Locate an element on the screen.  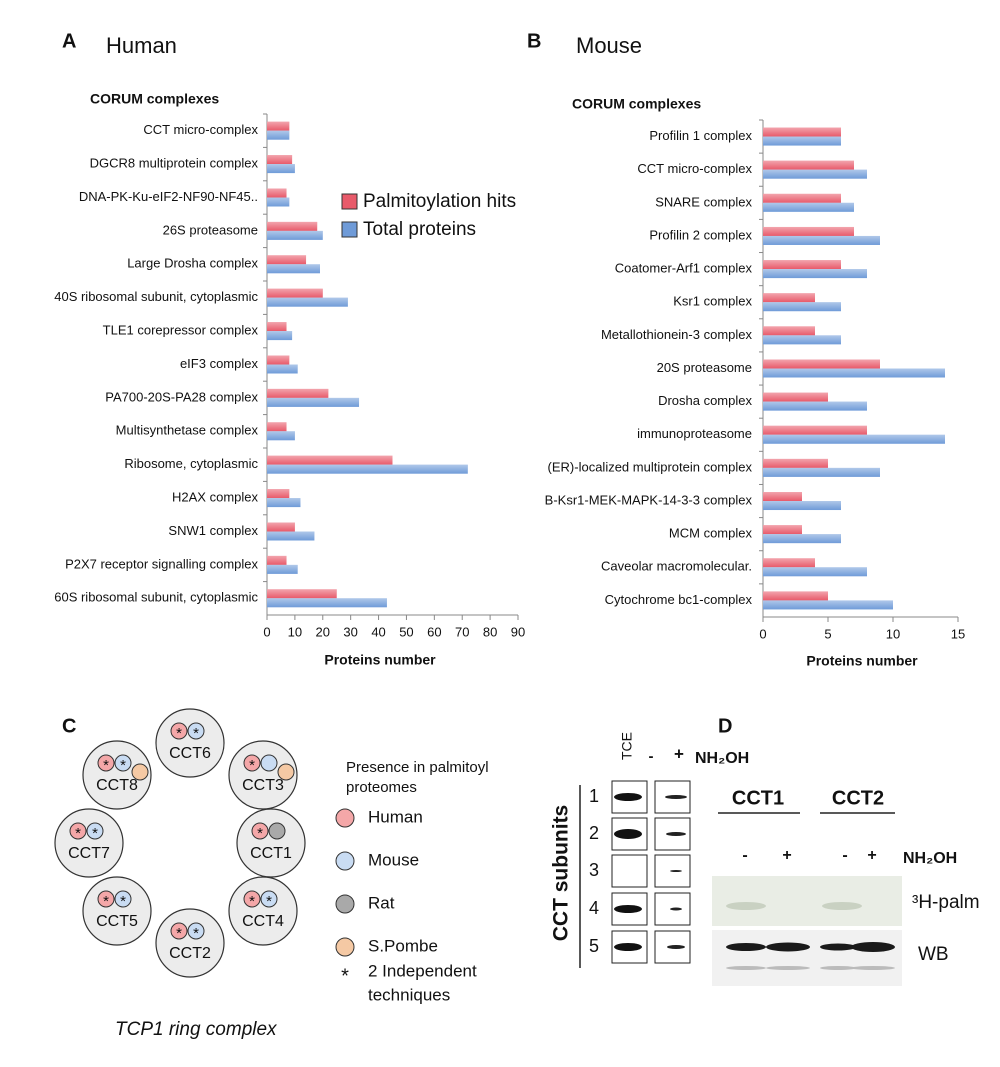
category-label: (ER)-localized multiprotein complex is located at coordinates (650, 466).